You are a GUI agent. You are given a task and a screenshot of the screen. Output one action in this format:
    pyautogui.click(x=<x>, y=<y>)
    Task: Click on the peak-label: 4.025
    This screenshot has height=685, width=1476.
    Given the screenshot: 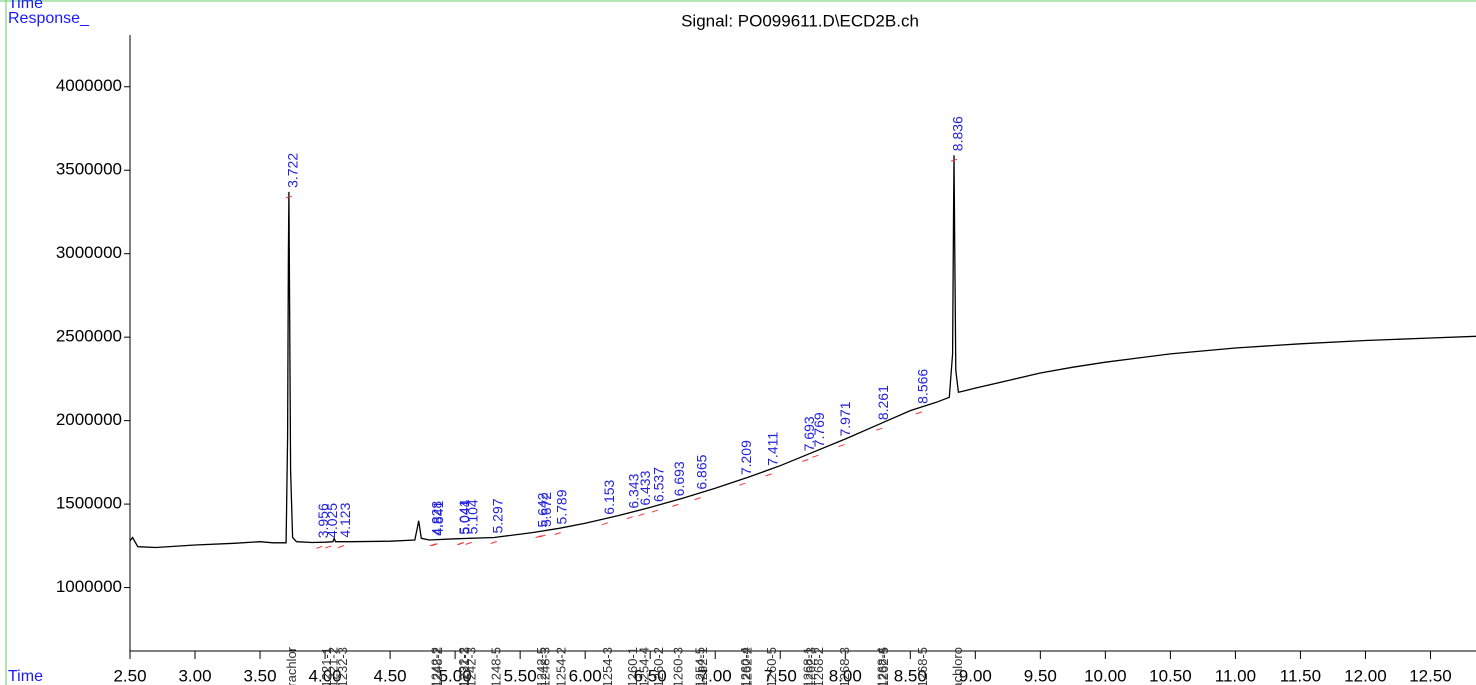 What is the action you would take?
    pyautogui.click(x=332, y=520)
    